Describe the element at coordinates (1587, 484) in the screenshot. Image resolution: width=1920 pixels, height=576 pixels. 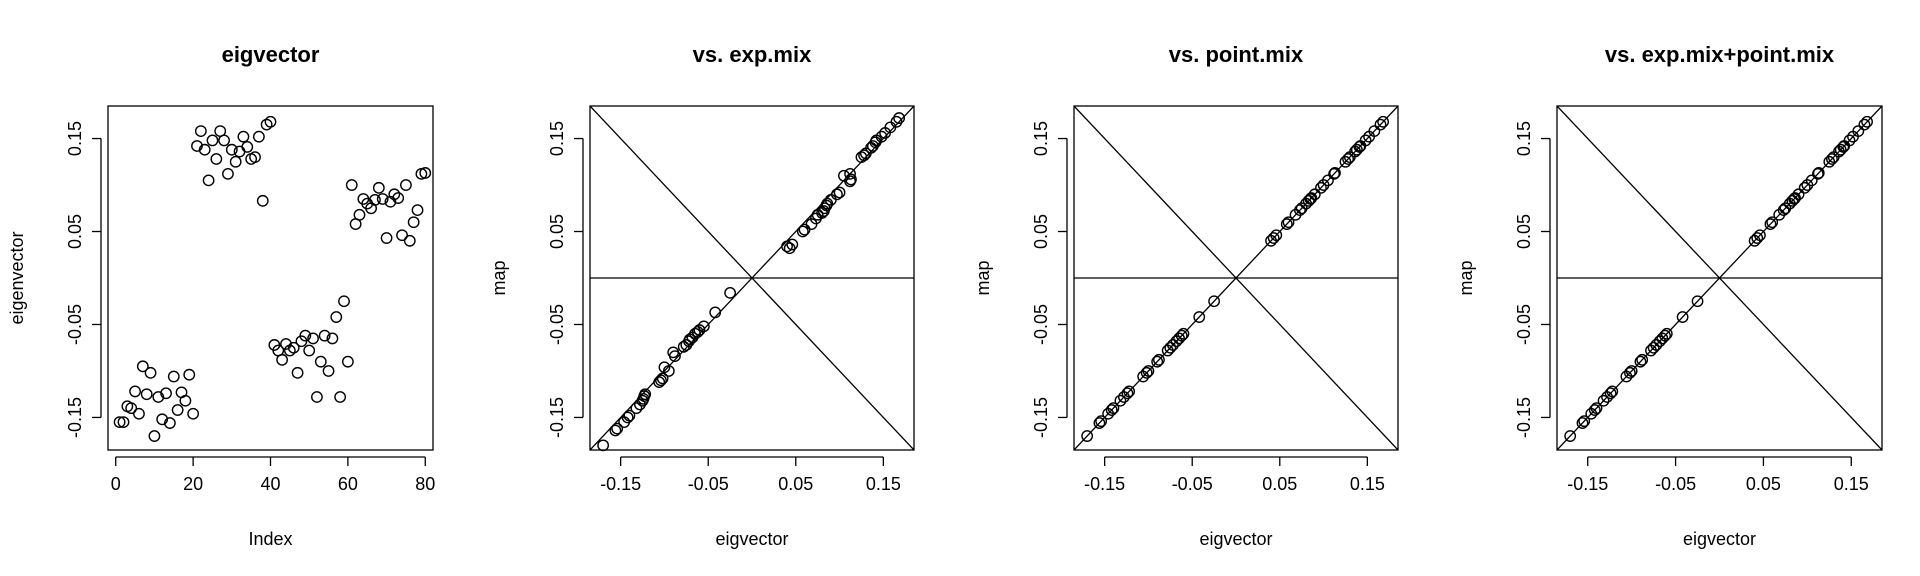
I see `x-tick-label: -0.15` at that location.